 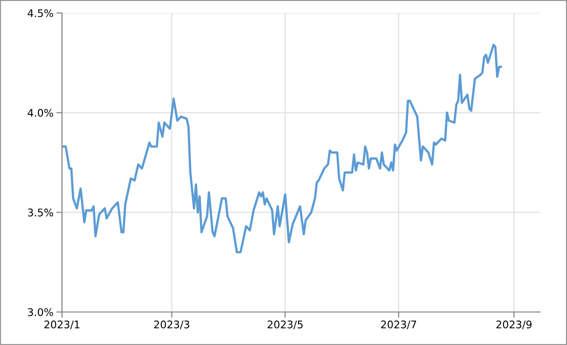 I want to click on x-tick-label: 2023/9, so click(x=514, y=325).